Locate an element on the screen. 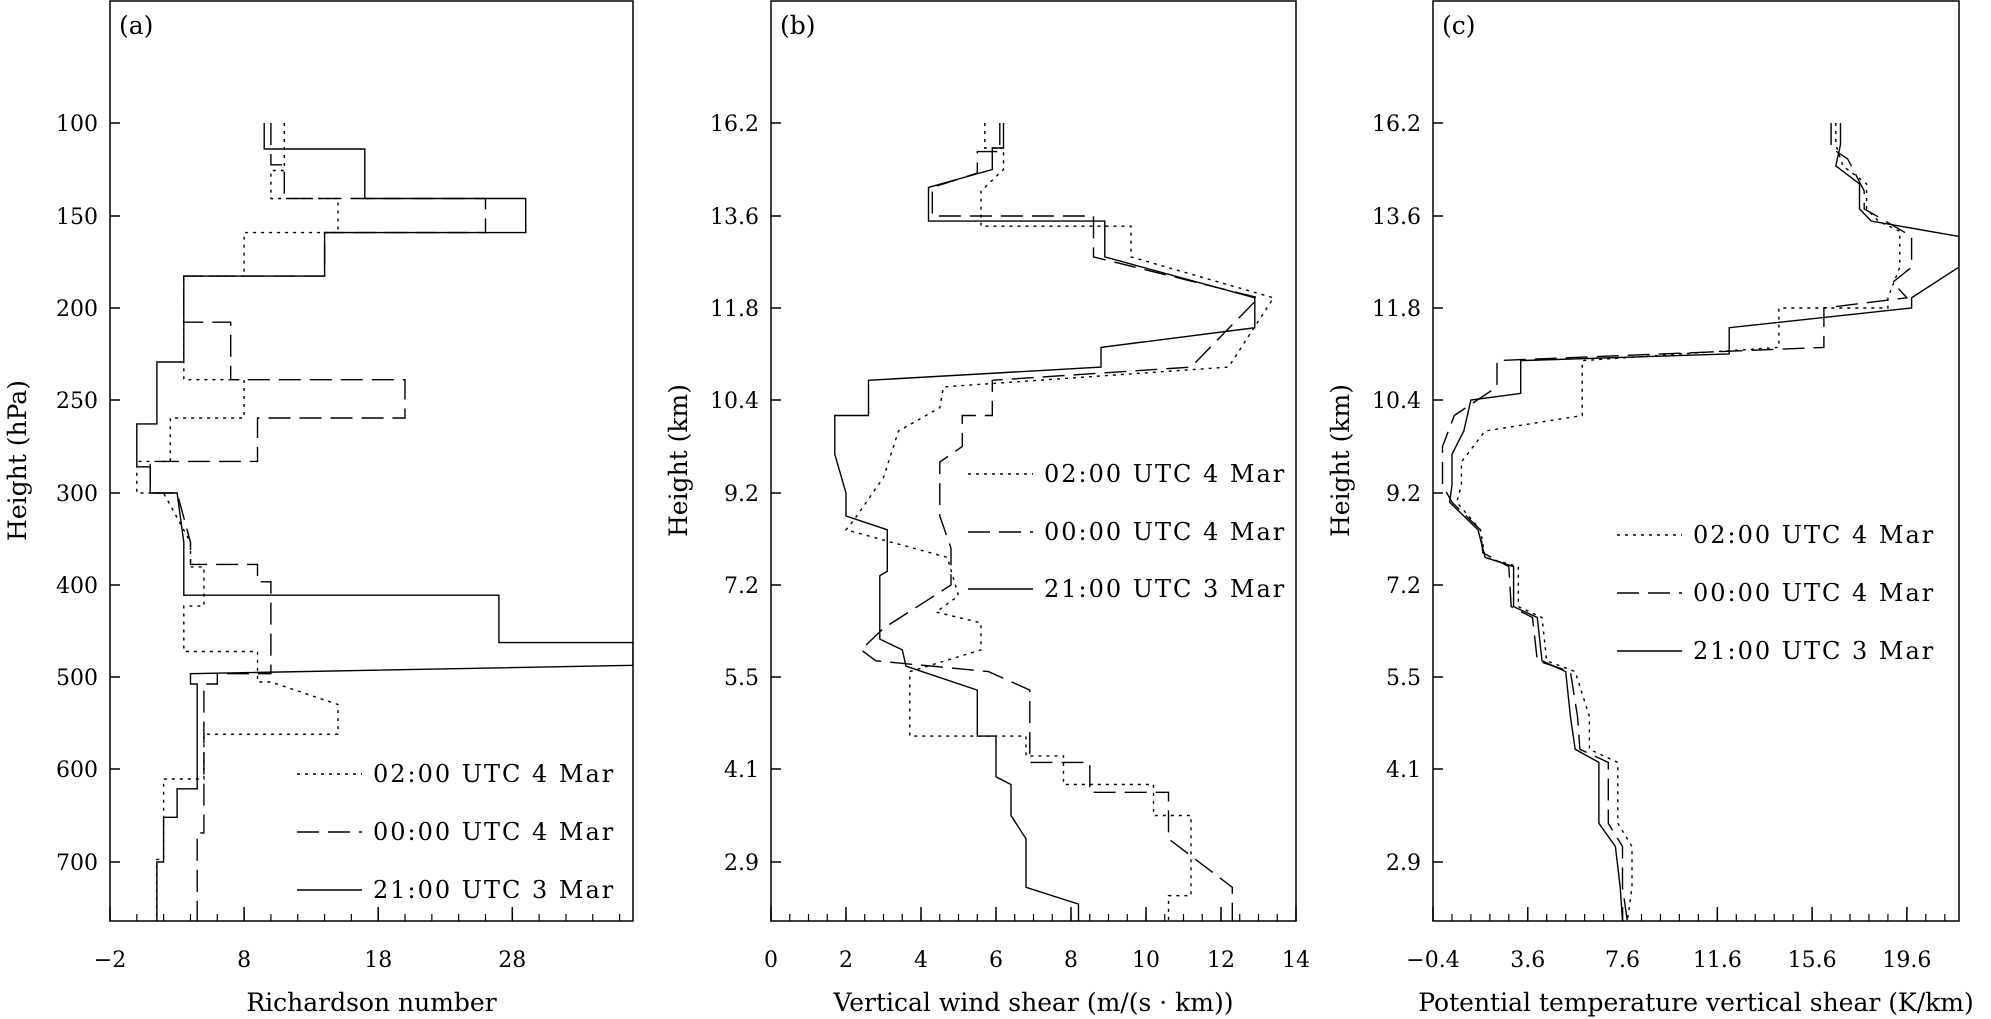  x-tick-label: 6 is located at coordinates (996, 960).